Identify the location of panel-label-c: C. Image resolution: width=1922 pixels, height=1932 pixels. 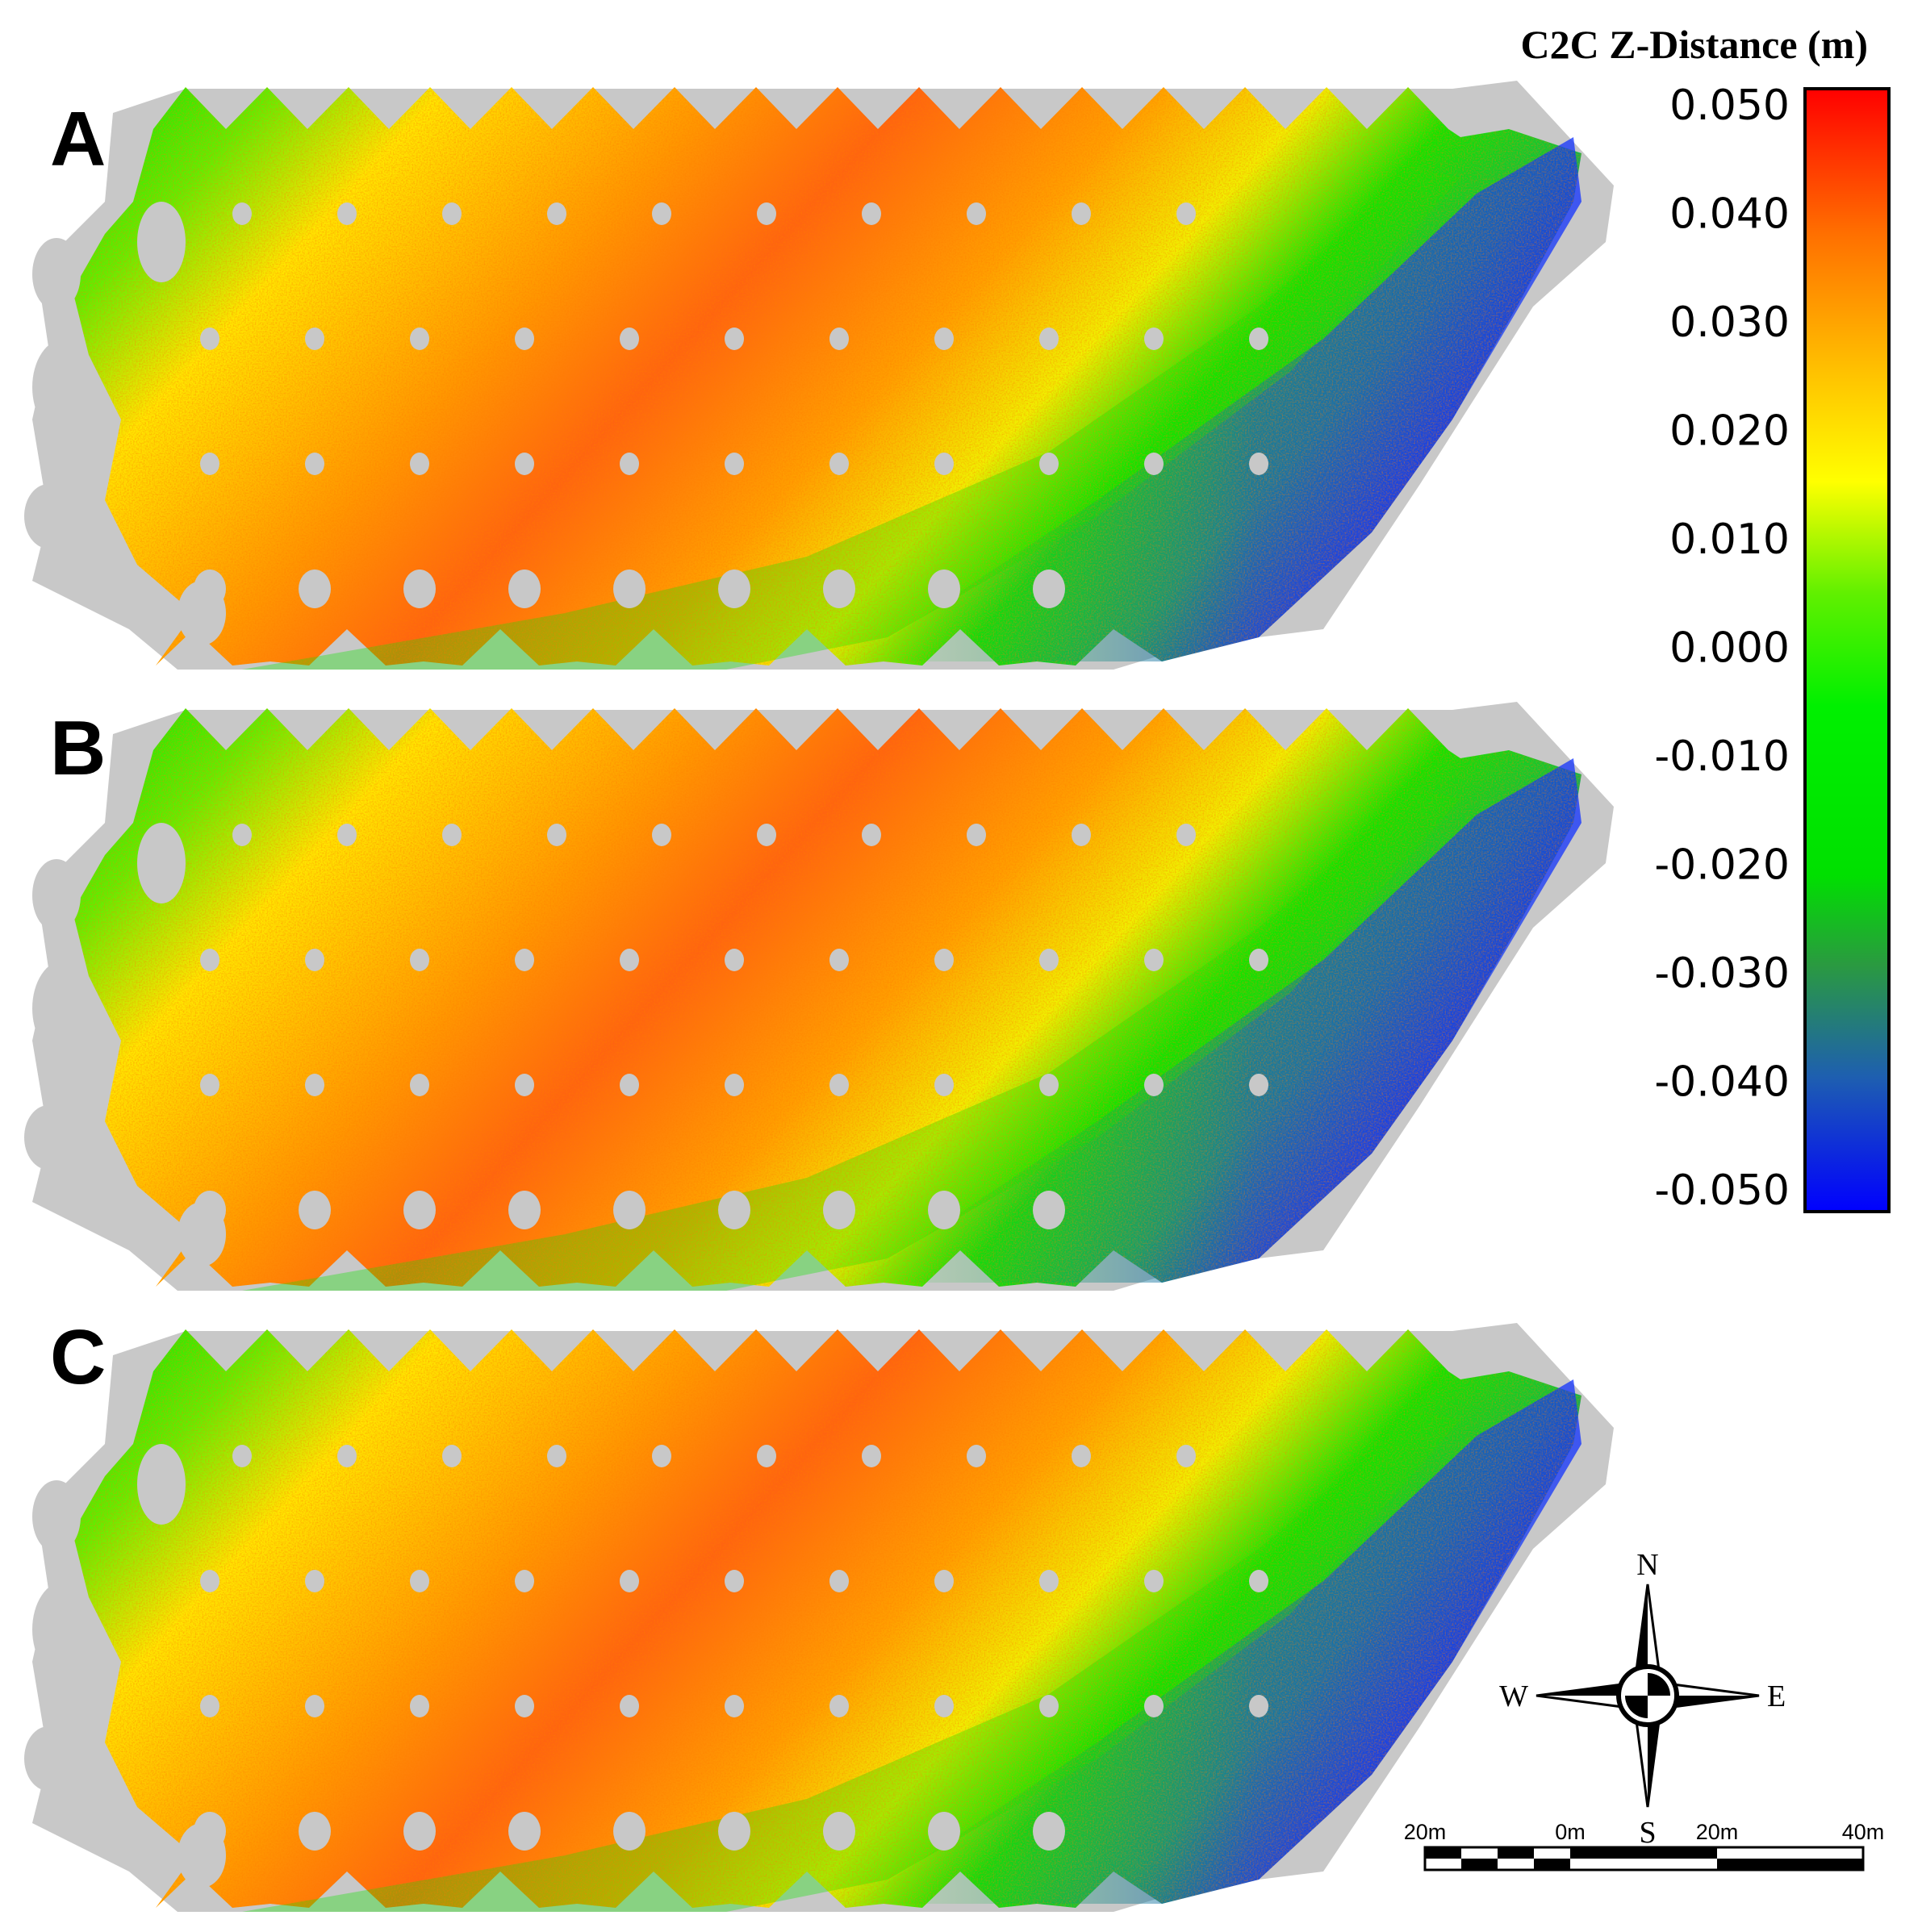
(78, 1357).